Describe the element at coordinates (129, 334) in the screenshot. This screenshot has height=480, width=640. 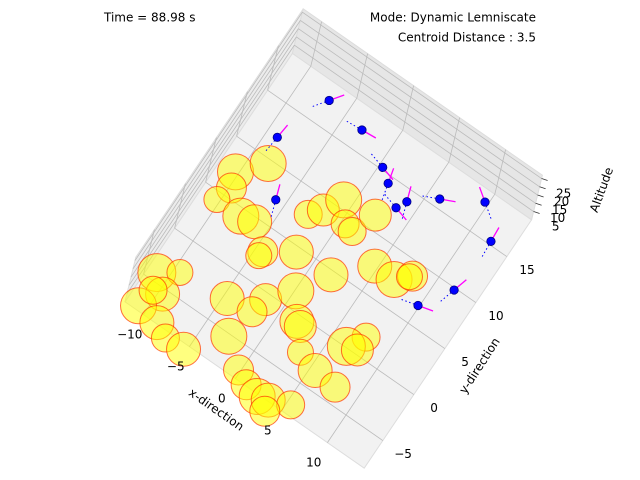
I see `x-tick-label: −10` at that location.